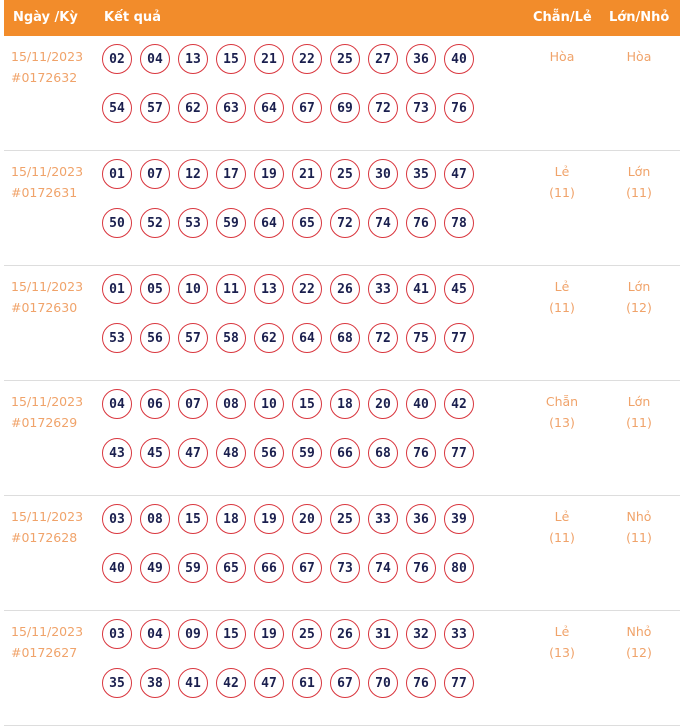 Image resolution: width=685 pixels, height=726 pixels. Describe the element at coordinates (562, 307) in the screenshot. I see `even-odd-count: (11)` at that location.